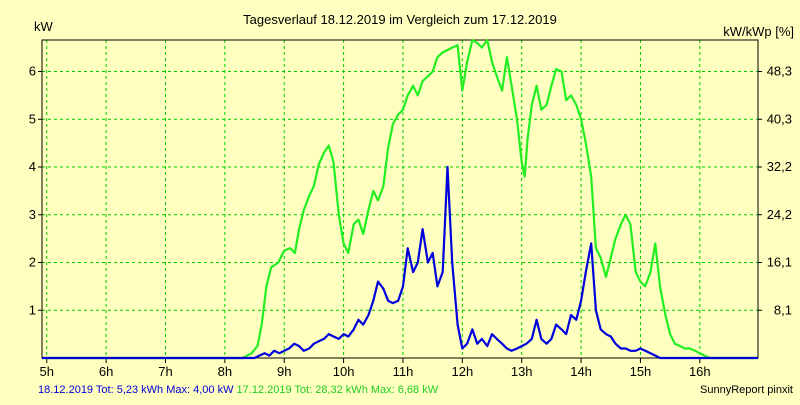 Image resolution: width=800 pixels, height=405 pixels. I want to click on y-tick-label-left: 3, so click(32, 214).